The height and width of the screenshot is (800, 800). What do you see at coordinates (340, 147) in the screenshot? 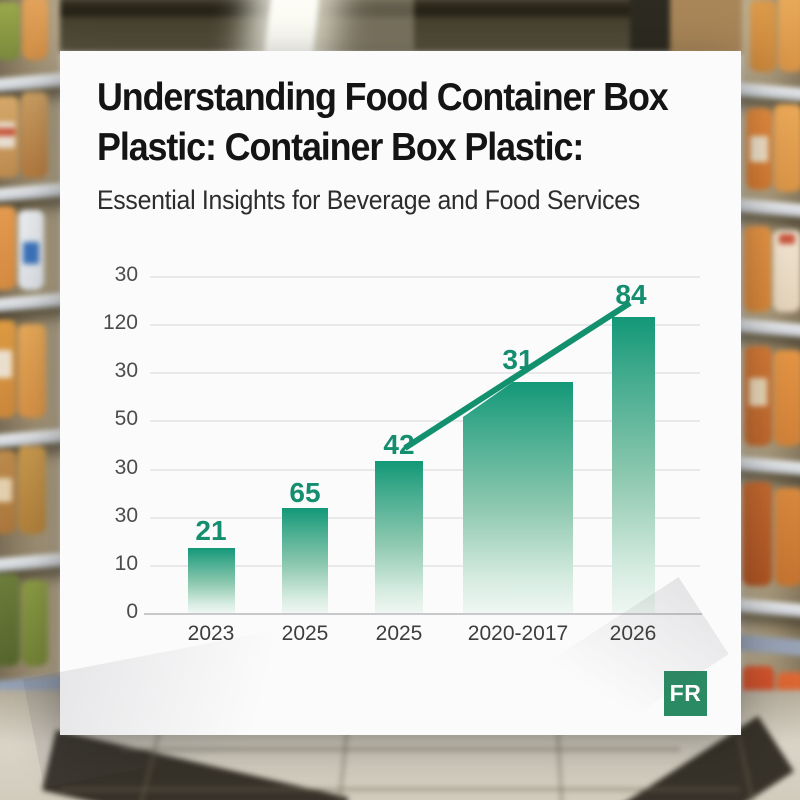
I see `title-line-2: Plastic: Container Box Plastic:` at bounding box center [340, 147].